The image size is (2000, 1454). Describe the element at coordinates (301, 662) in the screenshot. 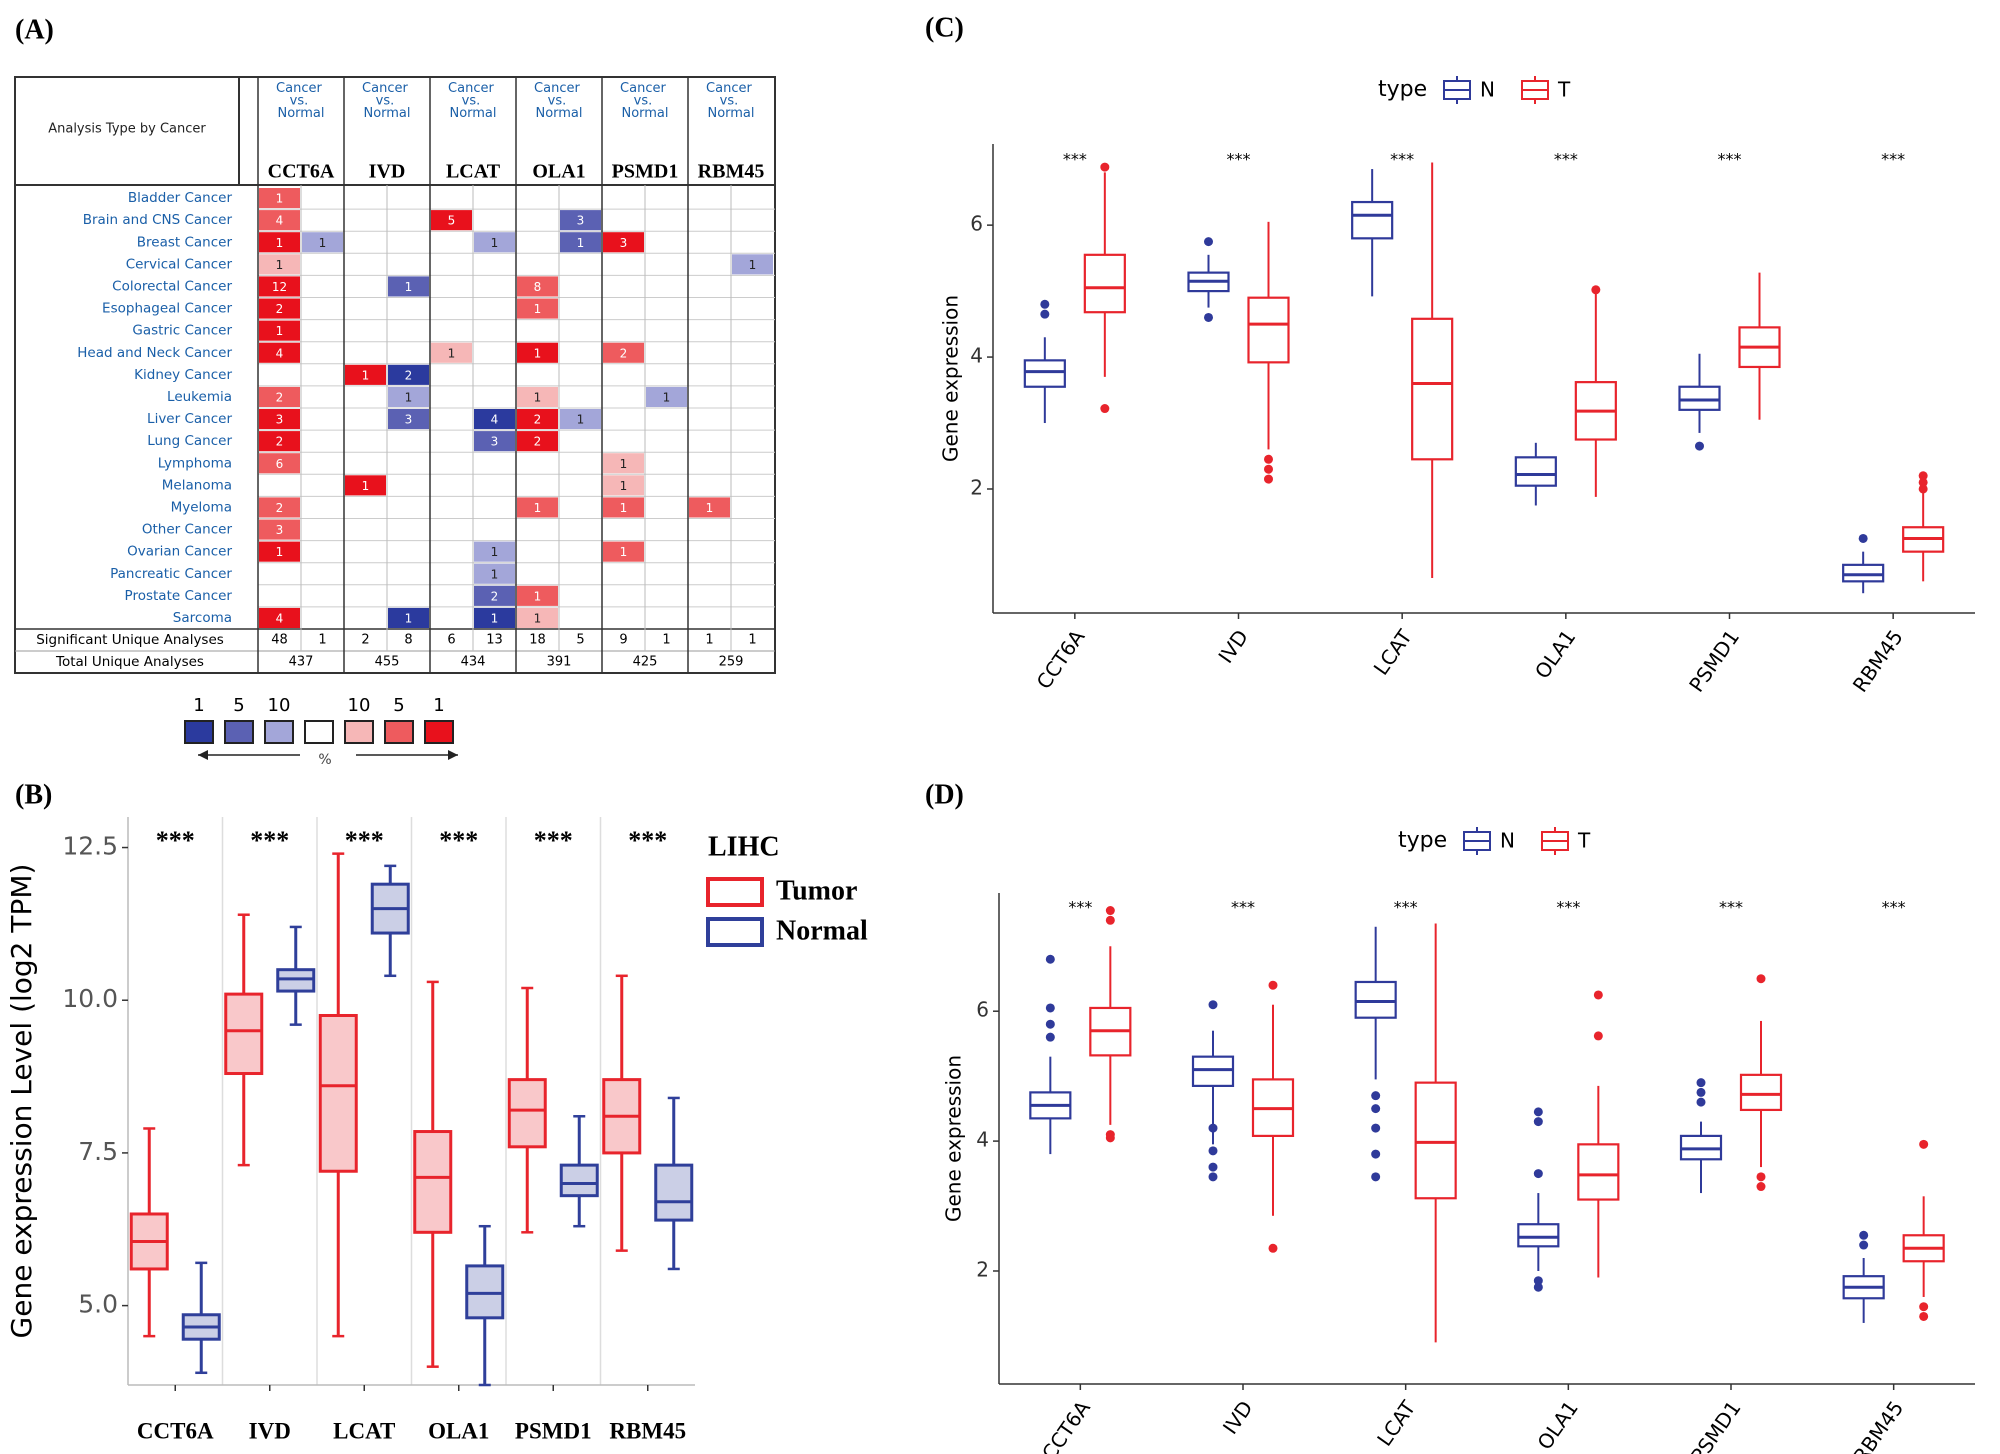

I see `total-value: 437` at that location.